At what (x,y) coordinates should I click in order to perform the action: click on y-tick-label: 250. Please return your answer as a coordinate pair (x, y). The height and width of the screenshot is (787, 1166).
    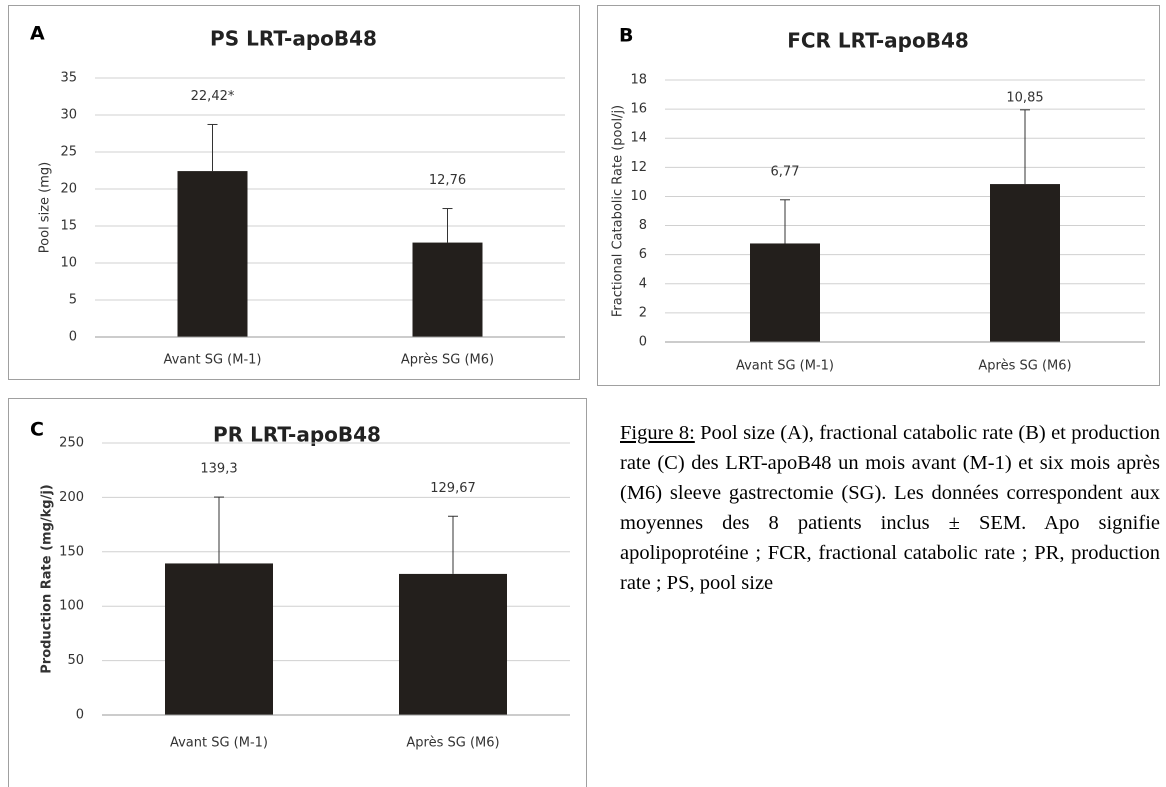
    Looking at the image, I should click on (71, 443).